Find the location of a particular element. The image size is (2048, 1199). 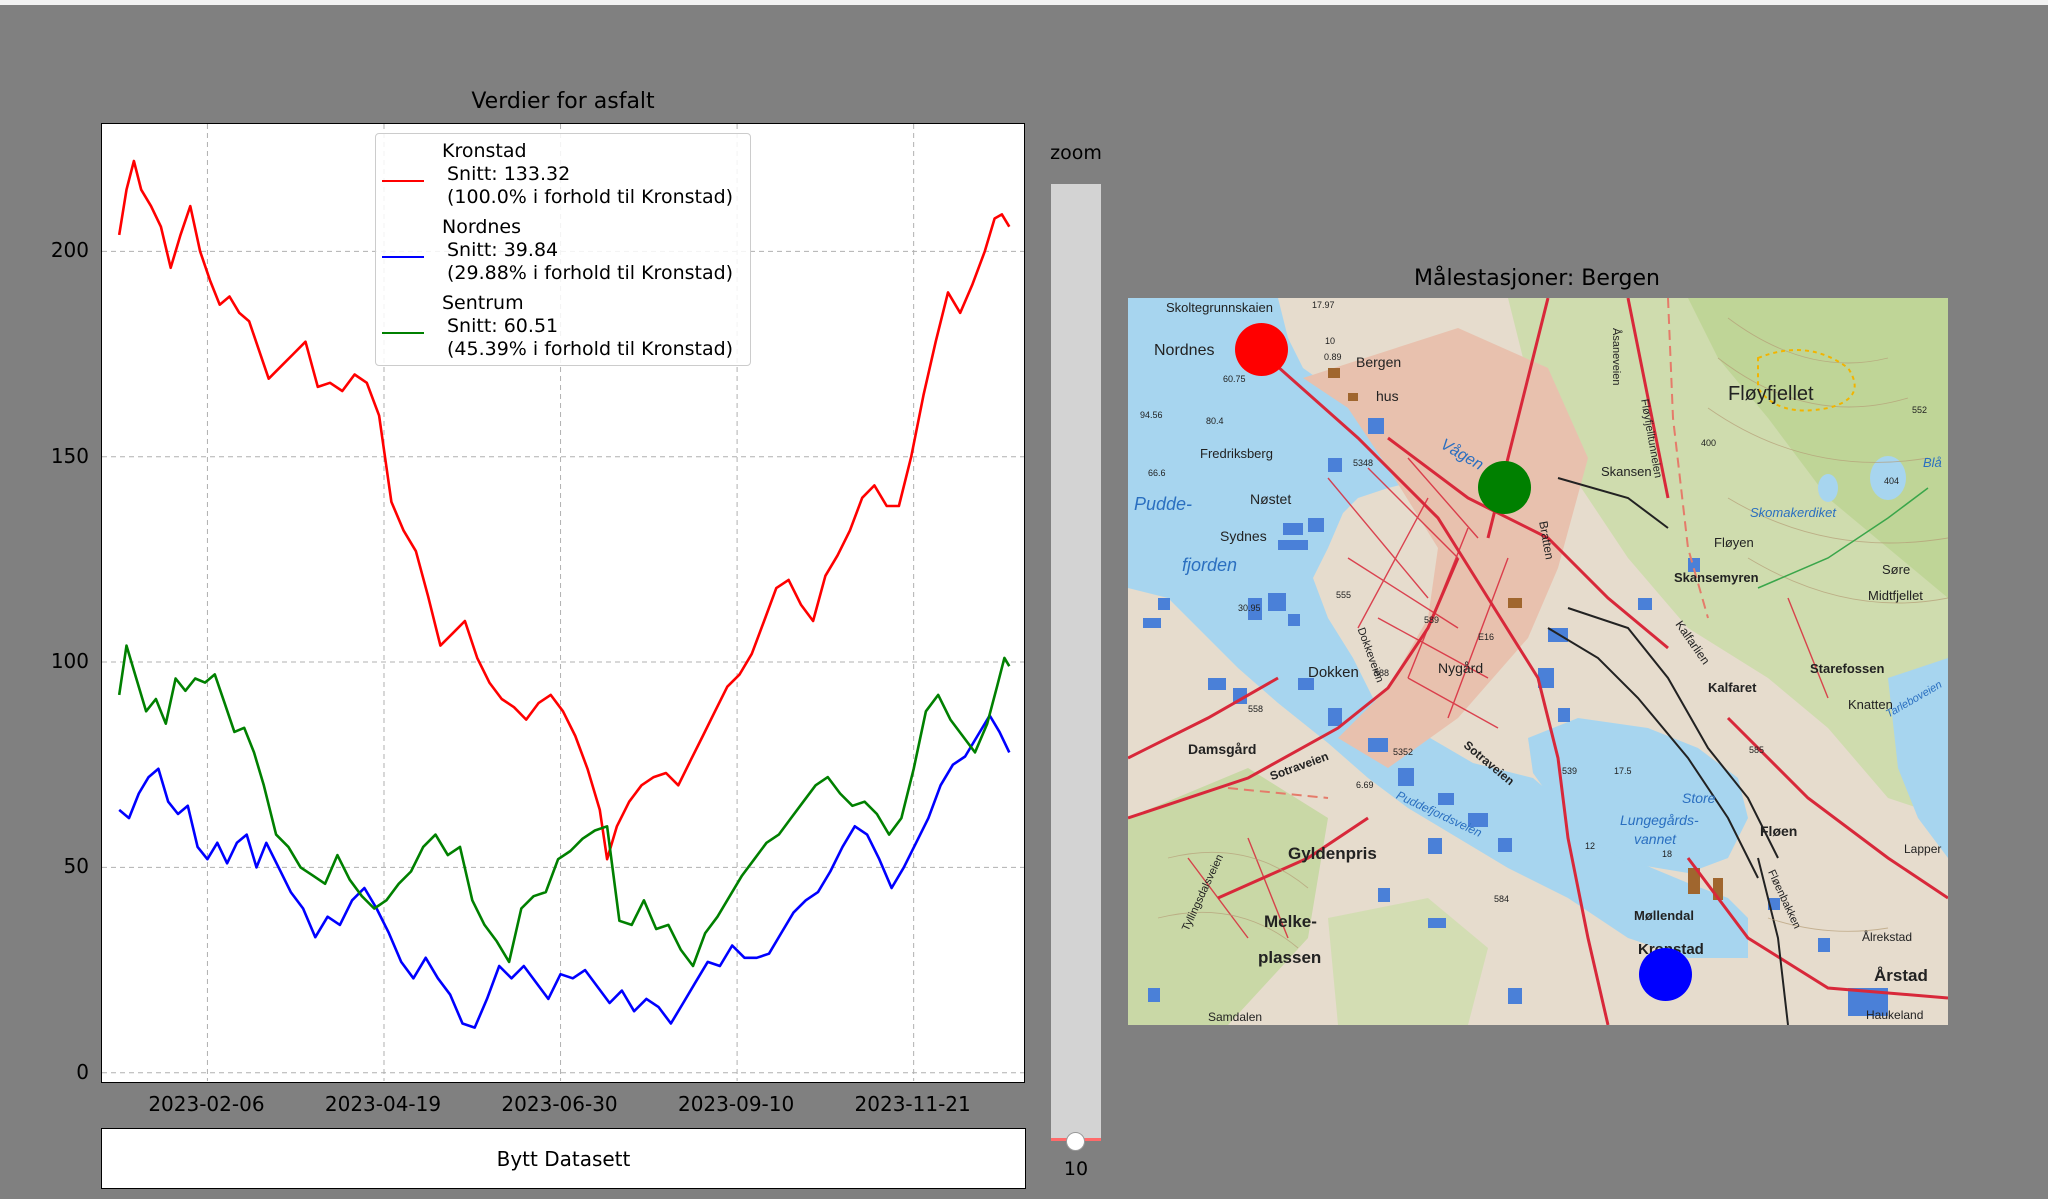

y-tick-label: 50 is located at coordinates (76, 866).